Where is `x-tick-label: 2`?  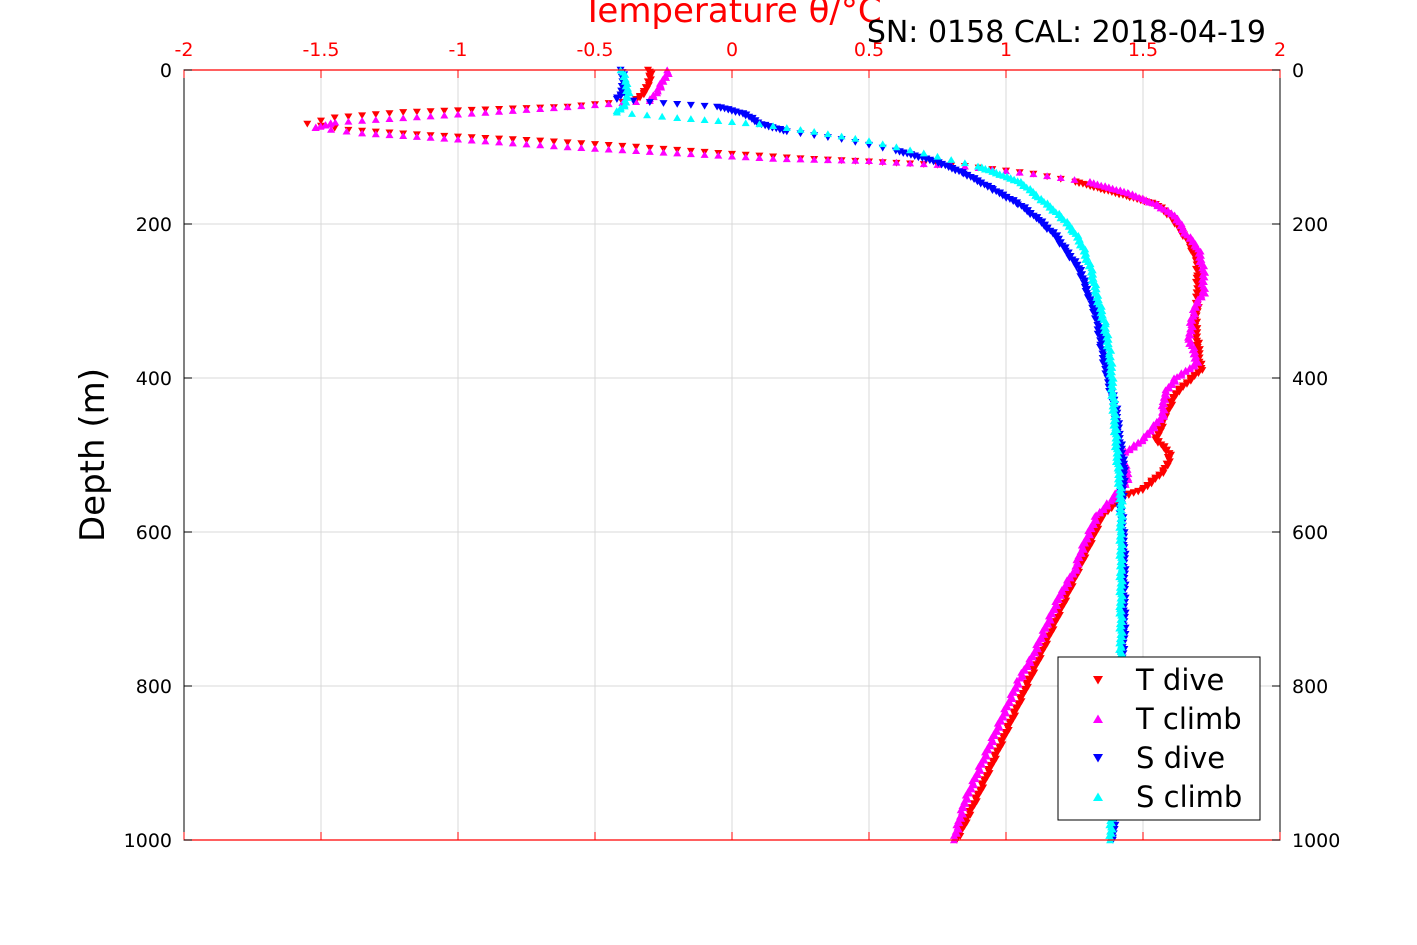
x-tick-label: 2 is located at coordinates (1280, 50).